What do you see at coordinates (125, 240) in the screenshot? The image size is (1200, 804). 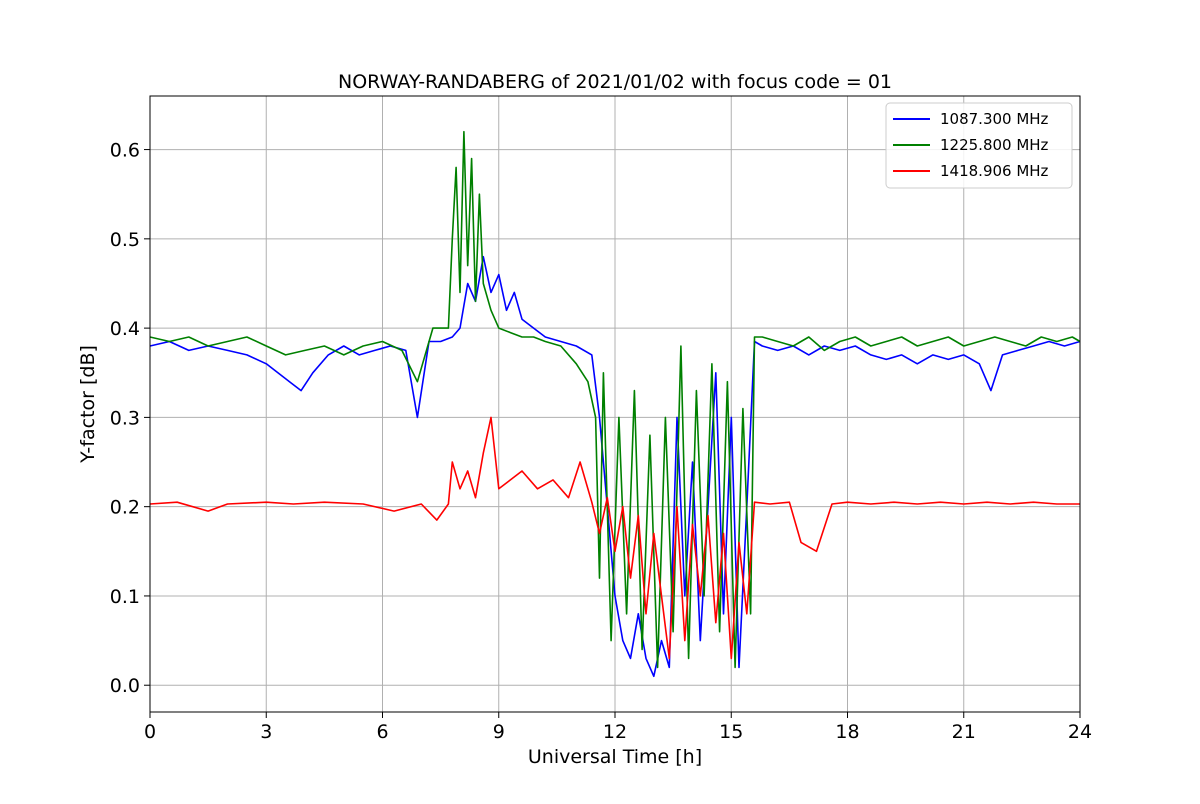 I see `y-tick-label: 0.5` at bounding box center [125, 240].